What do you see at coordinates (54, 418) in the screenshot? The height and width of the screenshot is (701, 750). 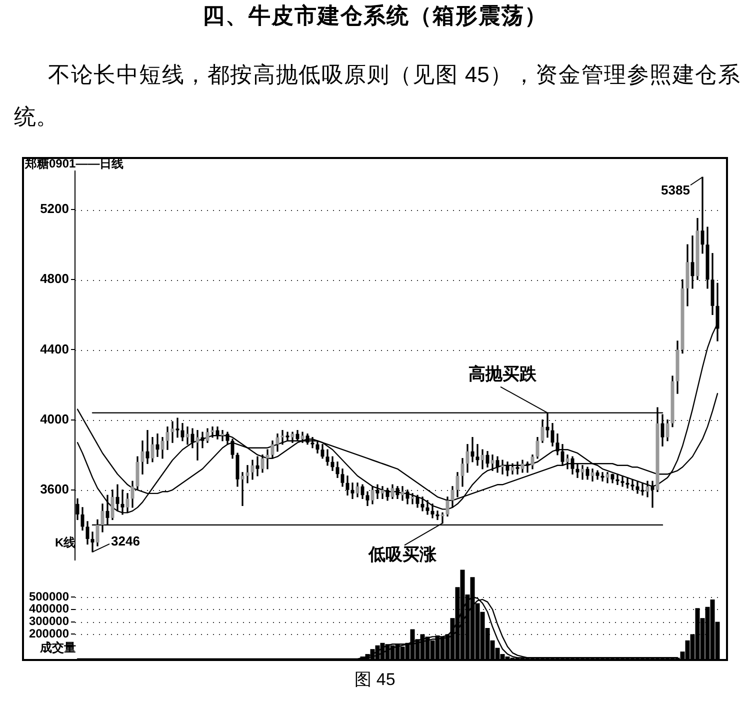 I see `y-tick-label: 4000` at bounding box center [54, 418].